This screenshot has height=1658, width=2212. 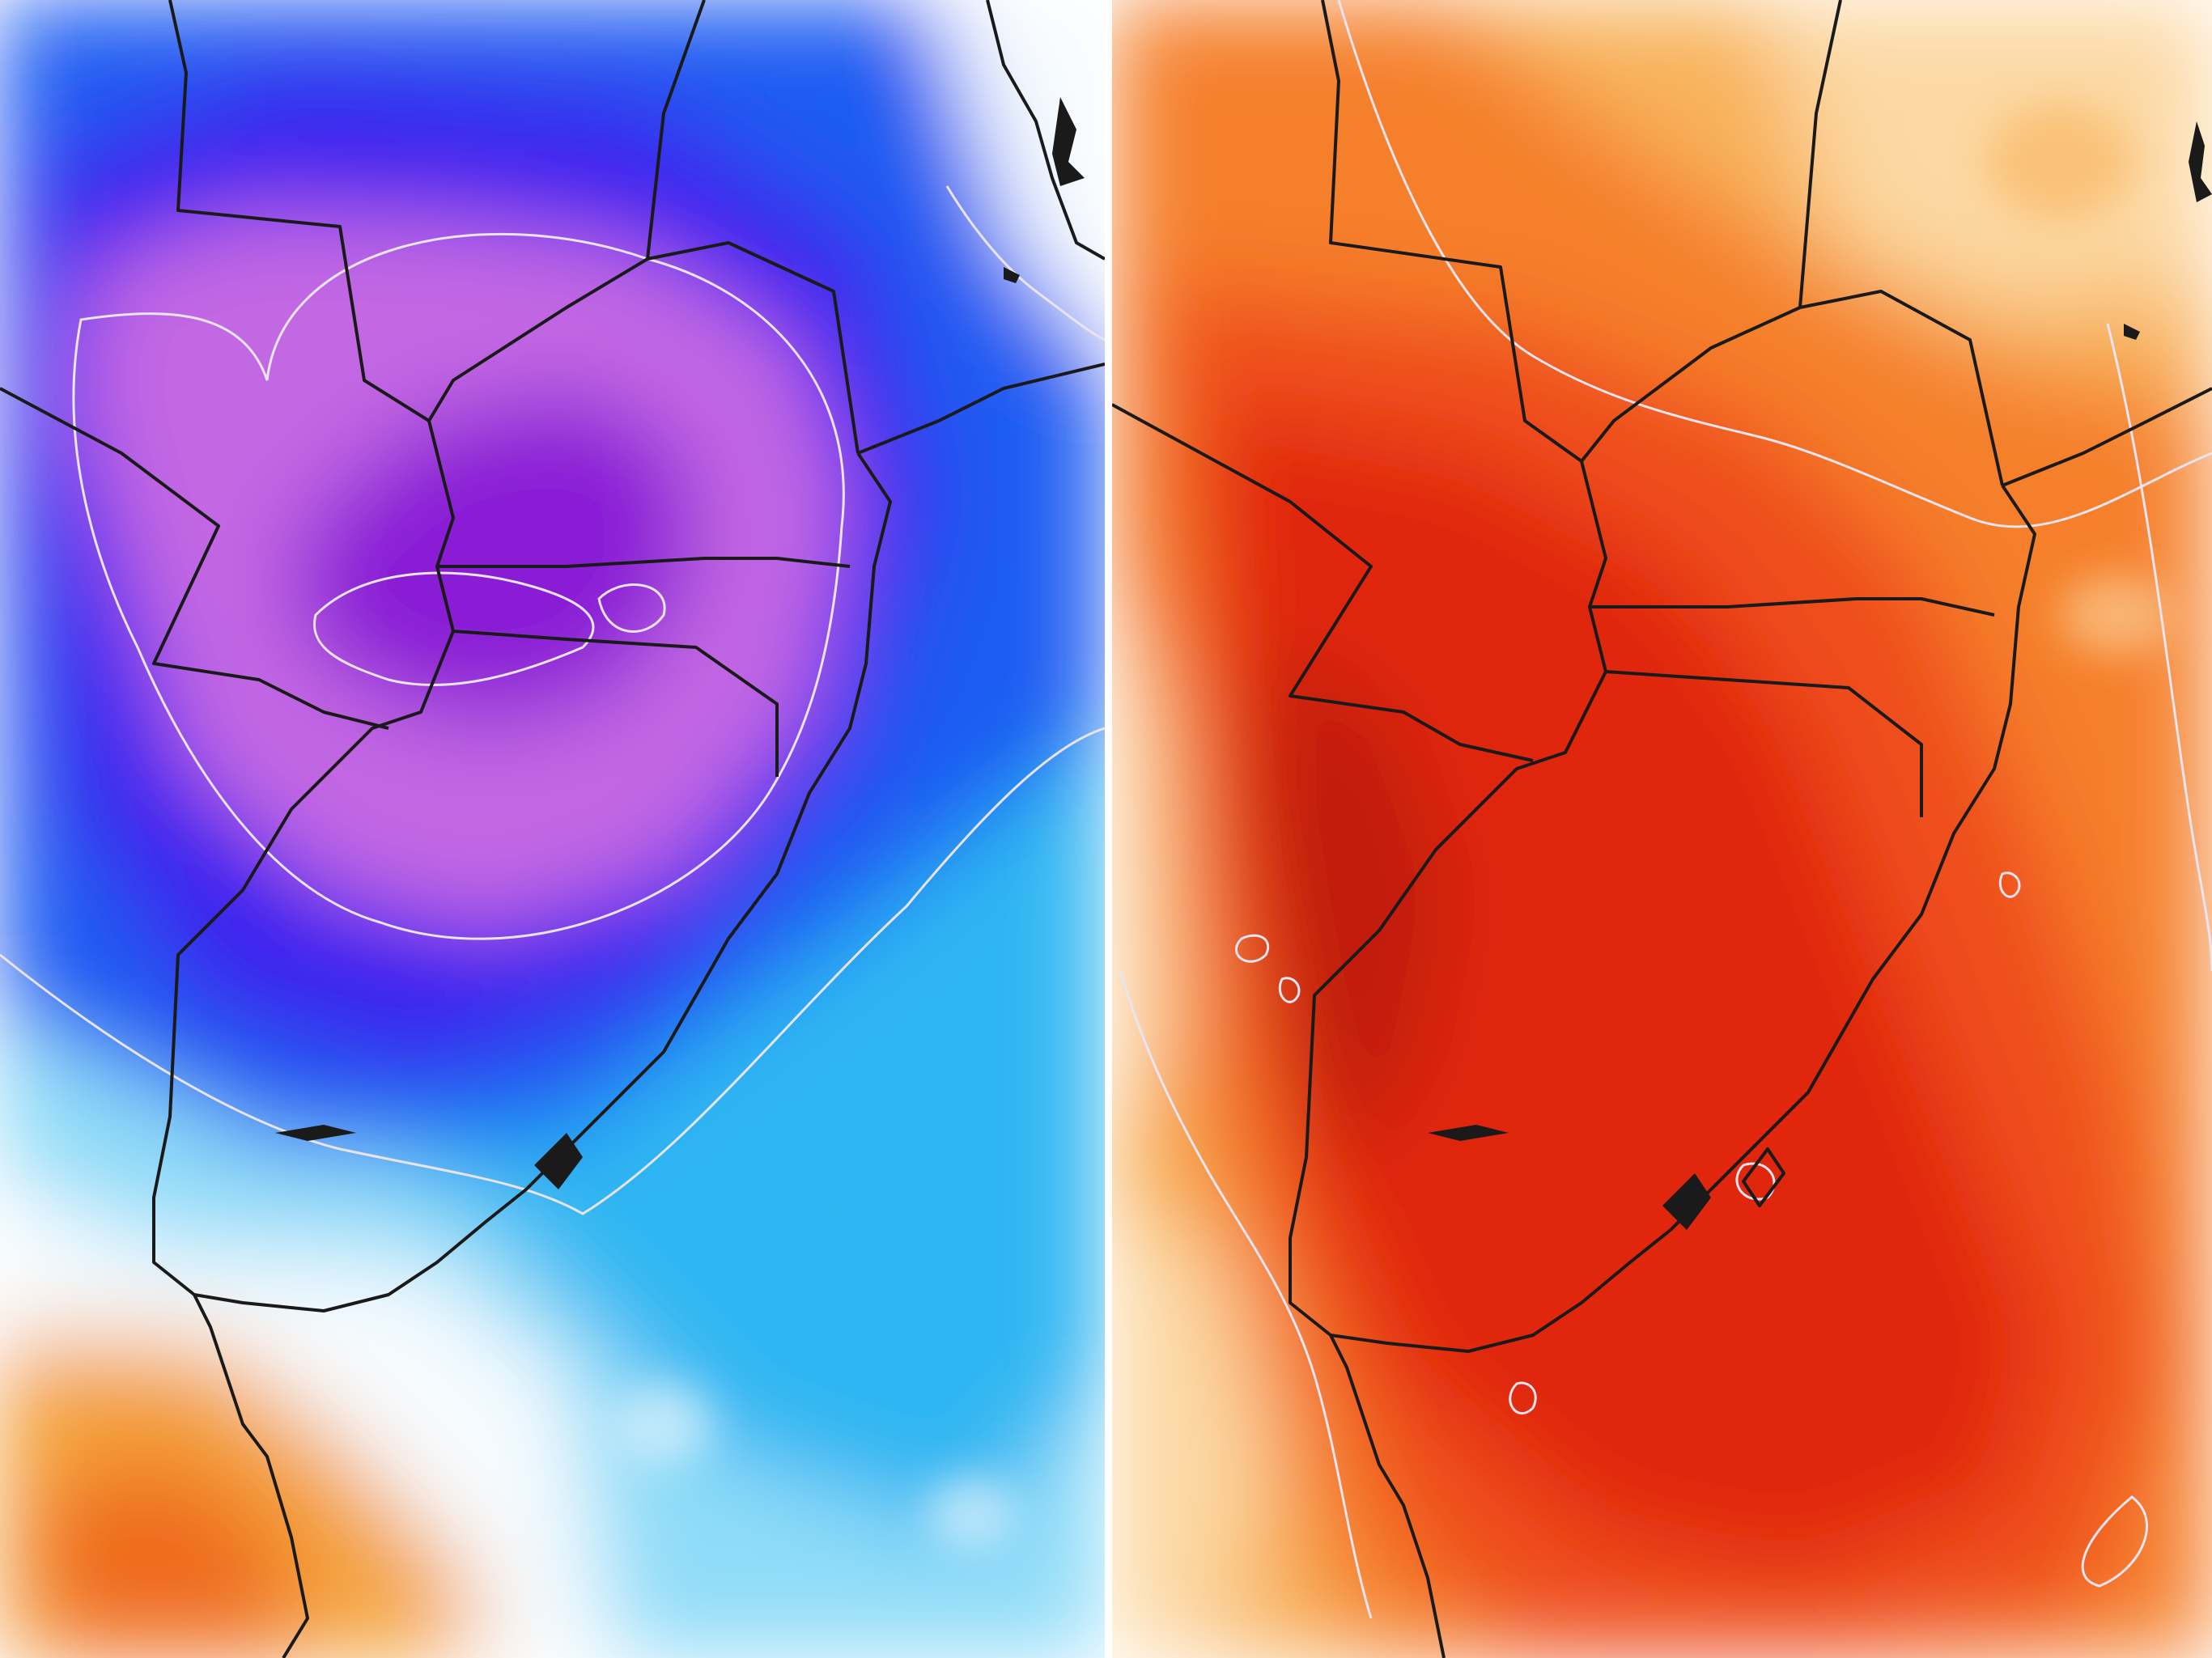 I want to click on panel-divider, so click(x=1108, y=829).